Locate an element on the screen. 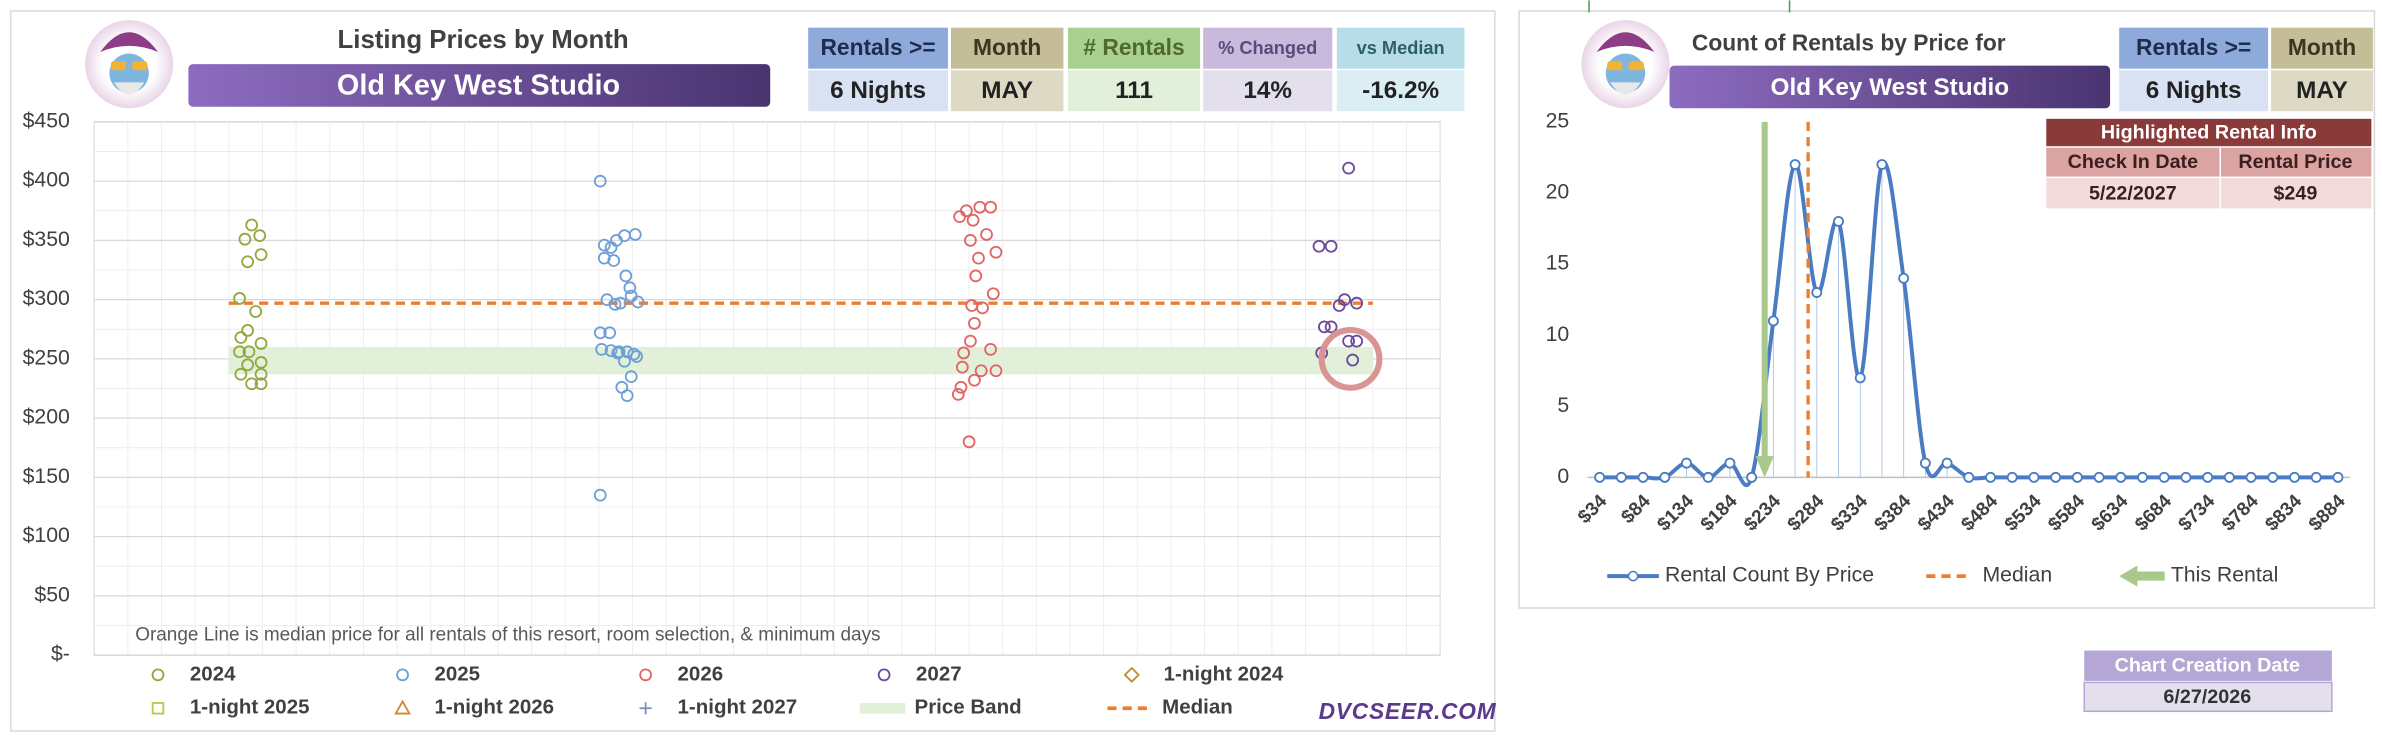  table-value: 111 is located at coordinates (1134, 90).